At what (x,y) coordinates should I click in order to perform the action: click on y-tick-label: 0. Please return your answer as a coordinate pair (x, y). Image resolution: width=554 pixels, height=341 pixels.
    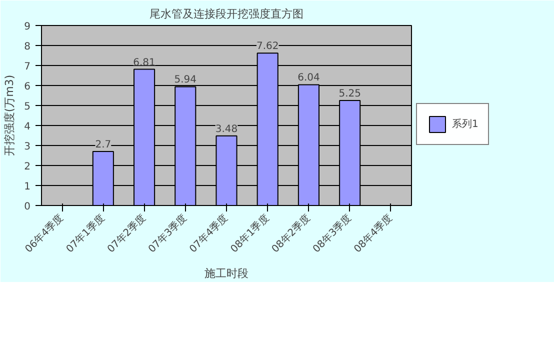
    Looking at the image, I should click on (27, 207).